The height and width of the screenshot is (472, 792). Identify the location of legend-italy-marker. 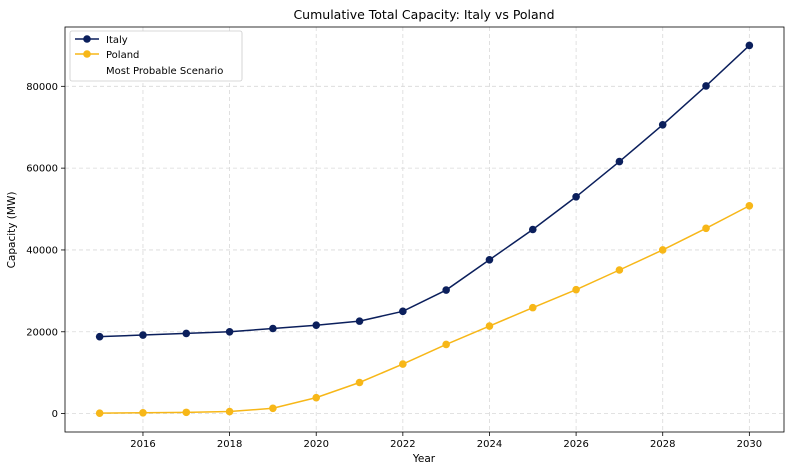
(87, 39).